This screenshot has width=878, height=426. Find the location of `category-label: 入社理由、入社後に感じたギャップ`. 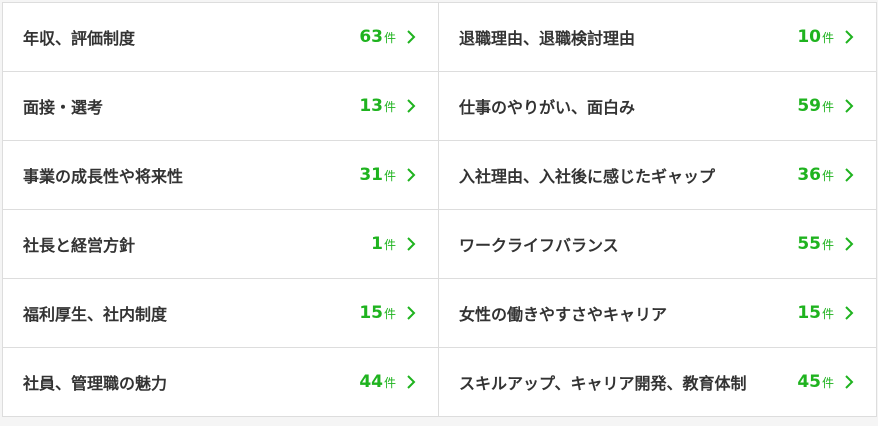

category-label: 入社理由、入社後に感じたギャップ is located at coordinates (587, 176).